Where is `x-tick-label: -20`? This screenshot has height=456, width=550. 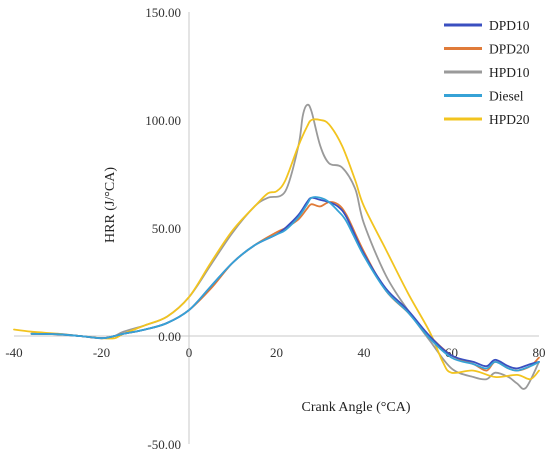 x-tick-label: -20 is located at coordinates (101, 352).